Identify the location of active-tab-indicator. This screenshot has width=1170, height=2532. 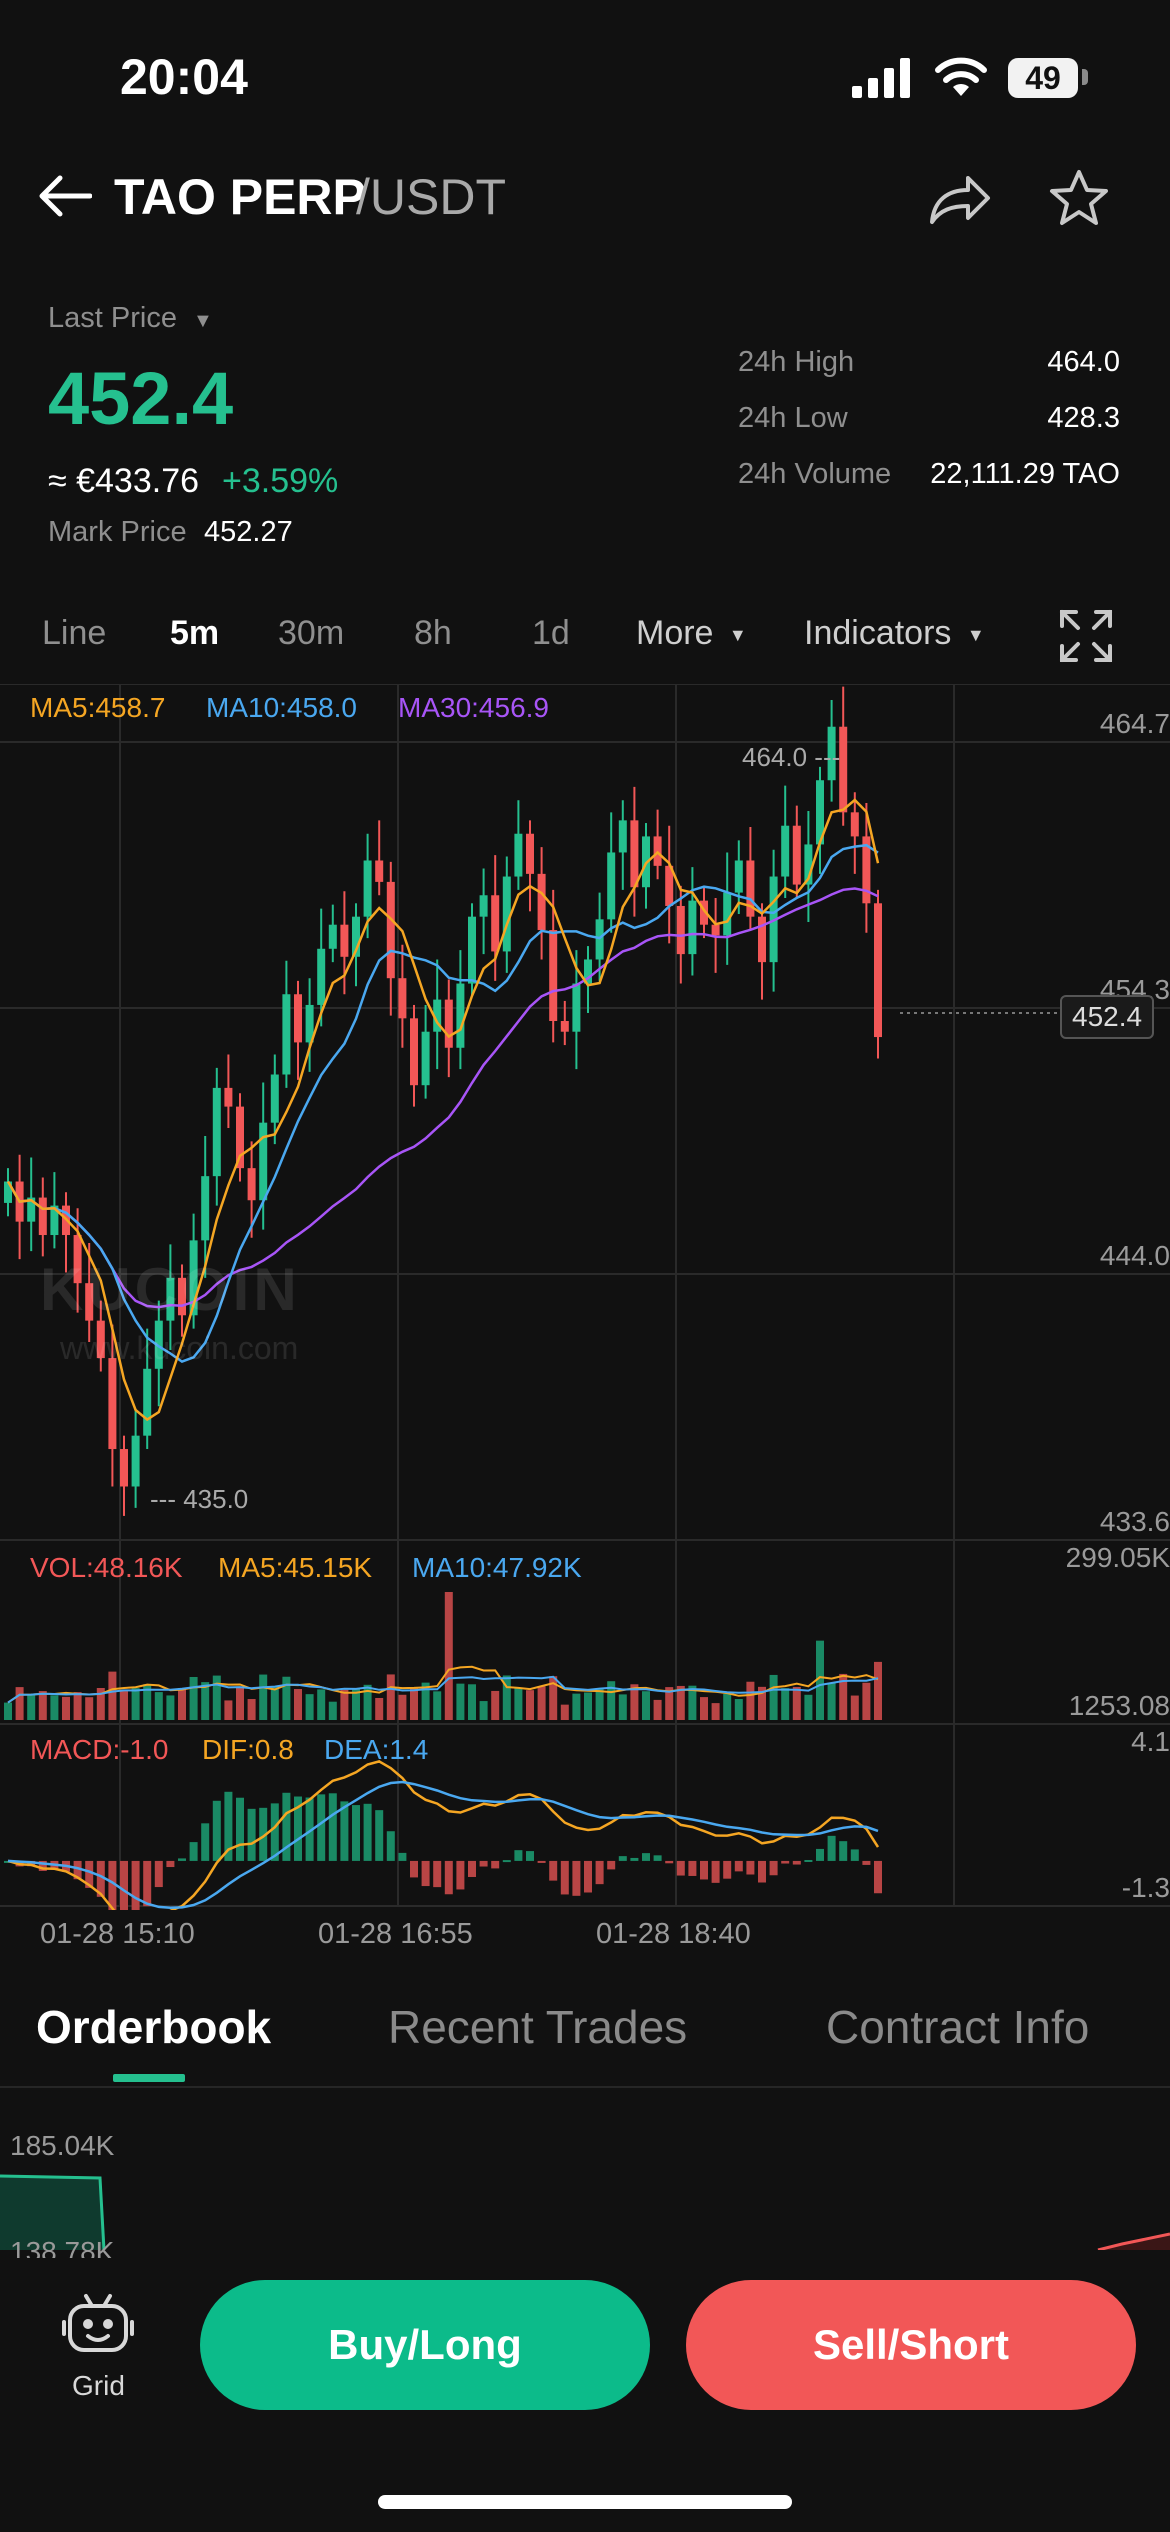
(149, 2078).